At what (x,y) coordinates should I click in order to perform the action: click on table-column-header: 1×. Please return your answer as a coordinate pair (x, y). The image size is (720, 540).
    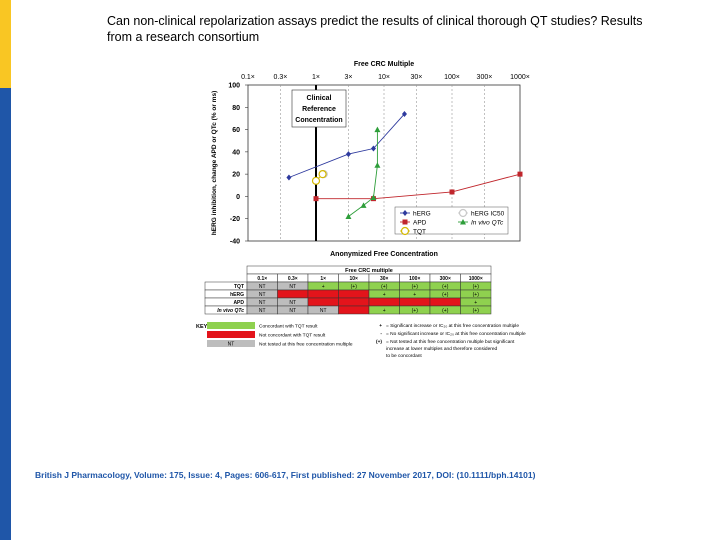
    Looking at the image, I should click on (323, 279).